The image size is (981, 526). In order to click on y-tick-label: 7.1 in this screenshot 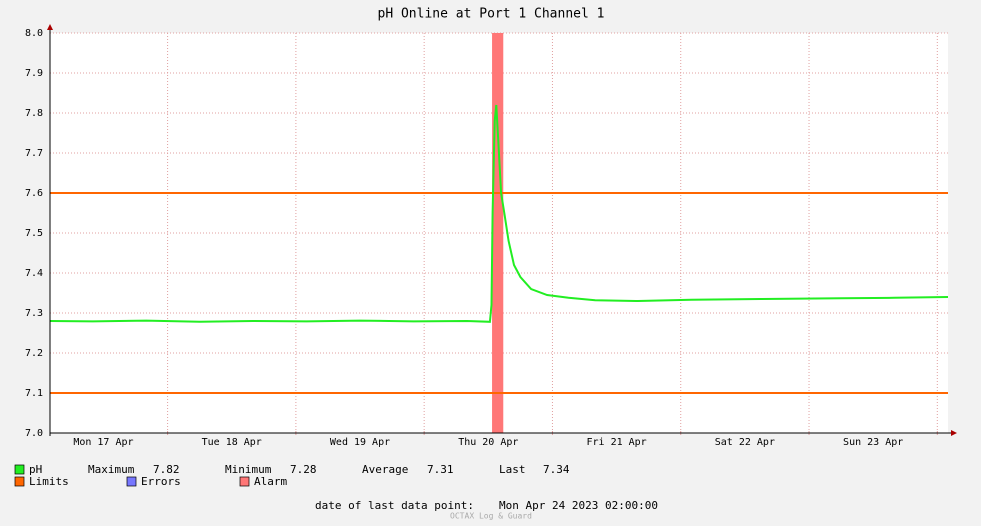, I will do `click(34, 393)`.